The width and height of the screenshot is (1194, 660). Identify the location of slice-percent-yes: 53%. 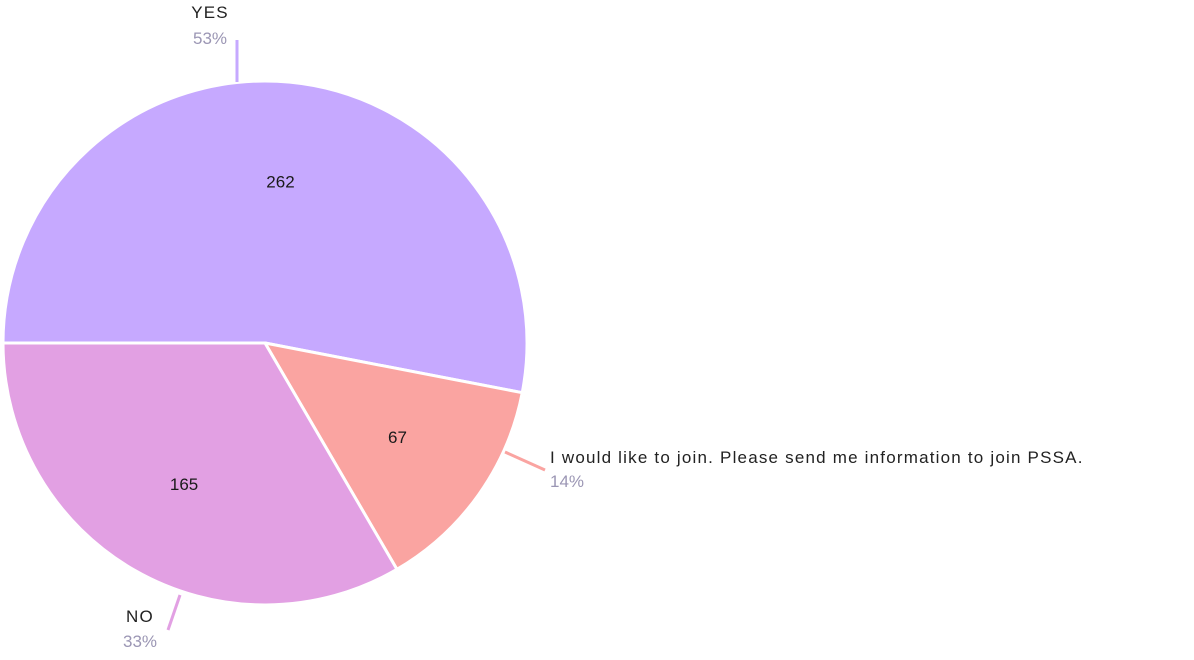
(210, 38).